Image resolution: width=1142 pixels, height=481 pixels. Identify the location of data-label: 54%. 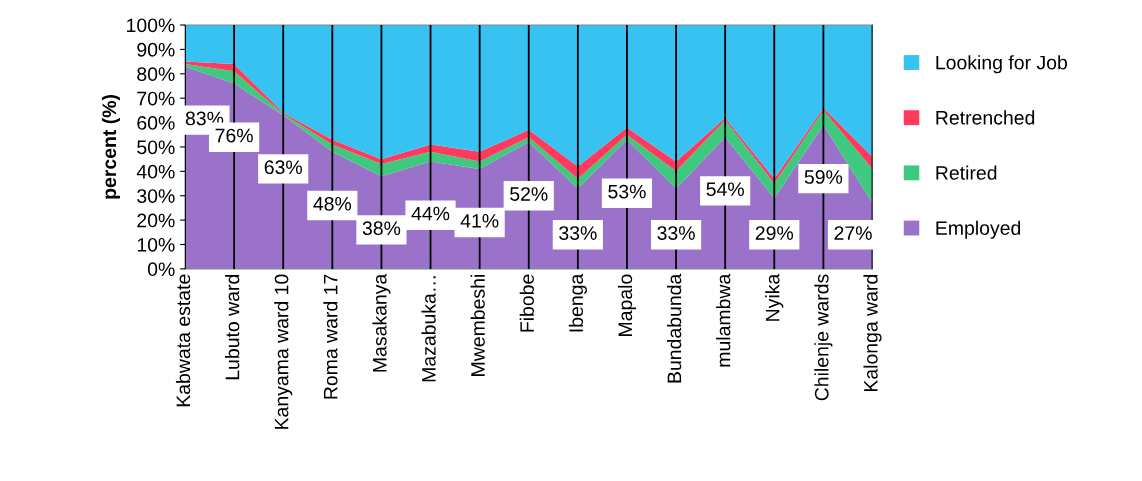
(725, 189).